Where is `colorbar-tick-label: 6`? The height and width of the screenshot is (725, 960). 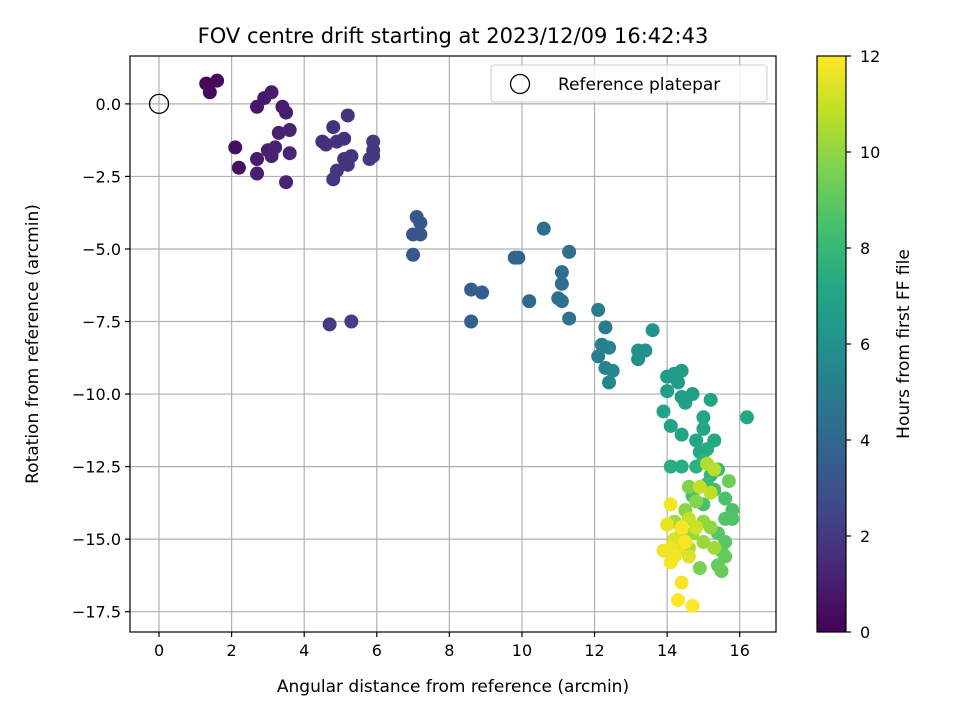 colorbar-tick-label: 6 is located at coordinates (865, 344).